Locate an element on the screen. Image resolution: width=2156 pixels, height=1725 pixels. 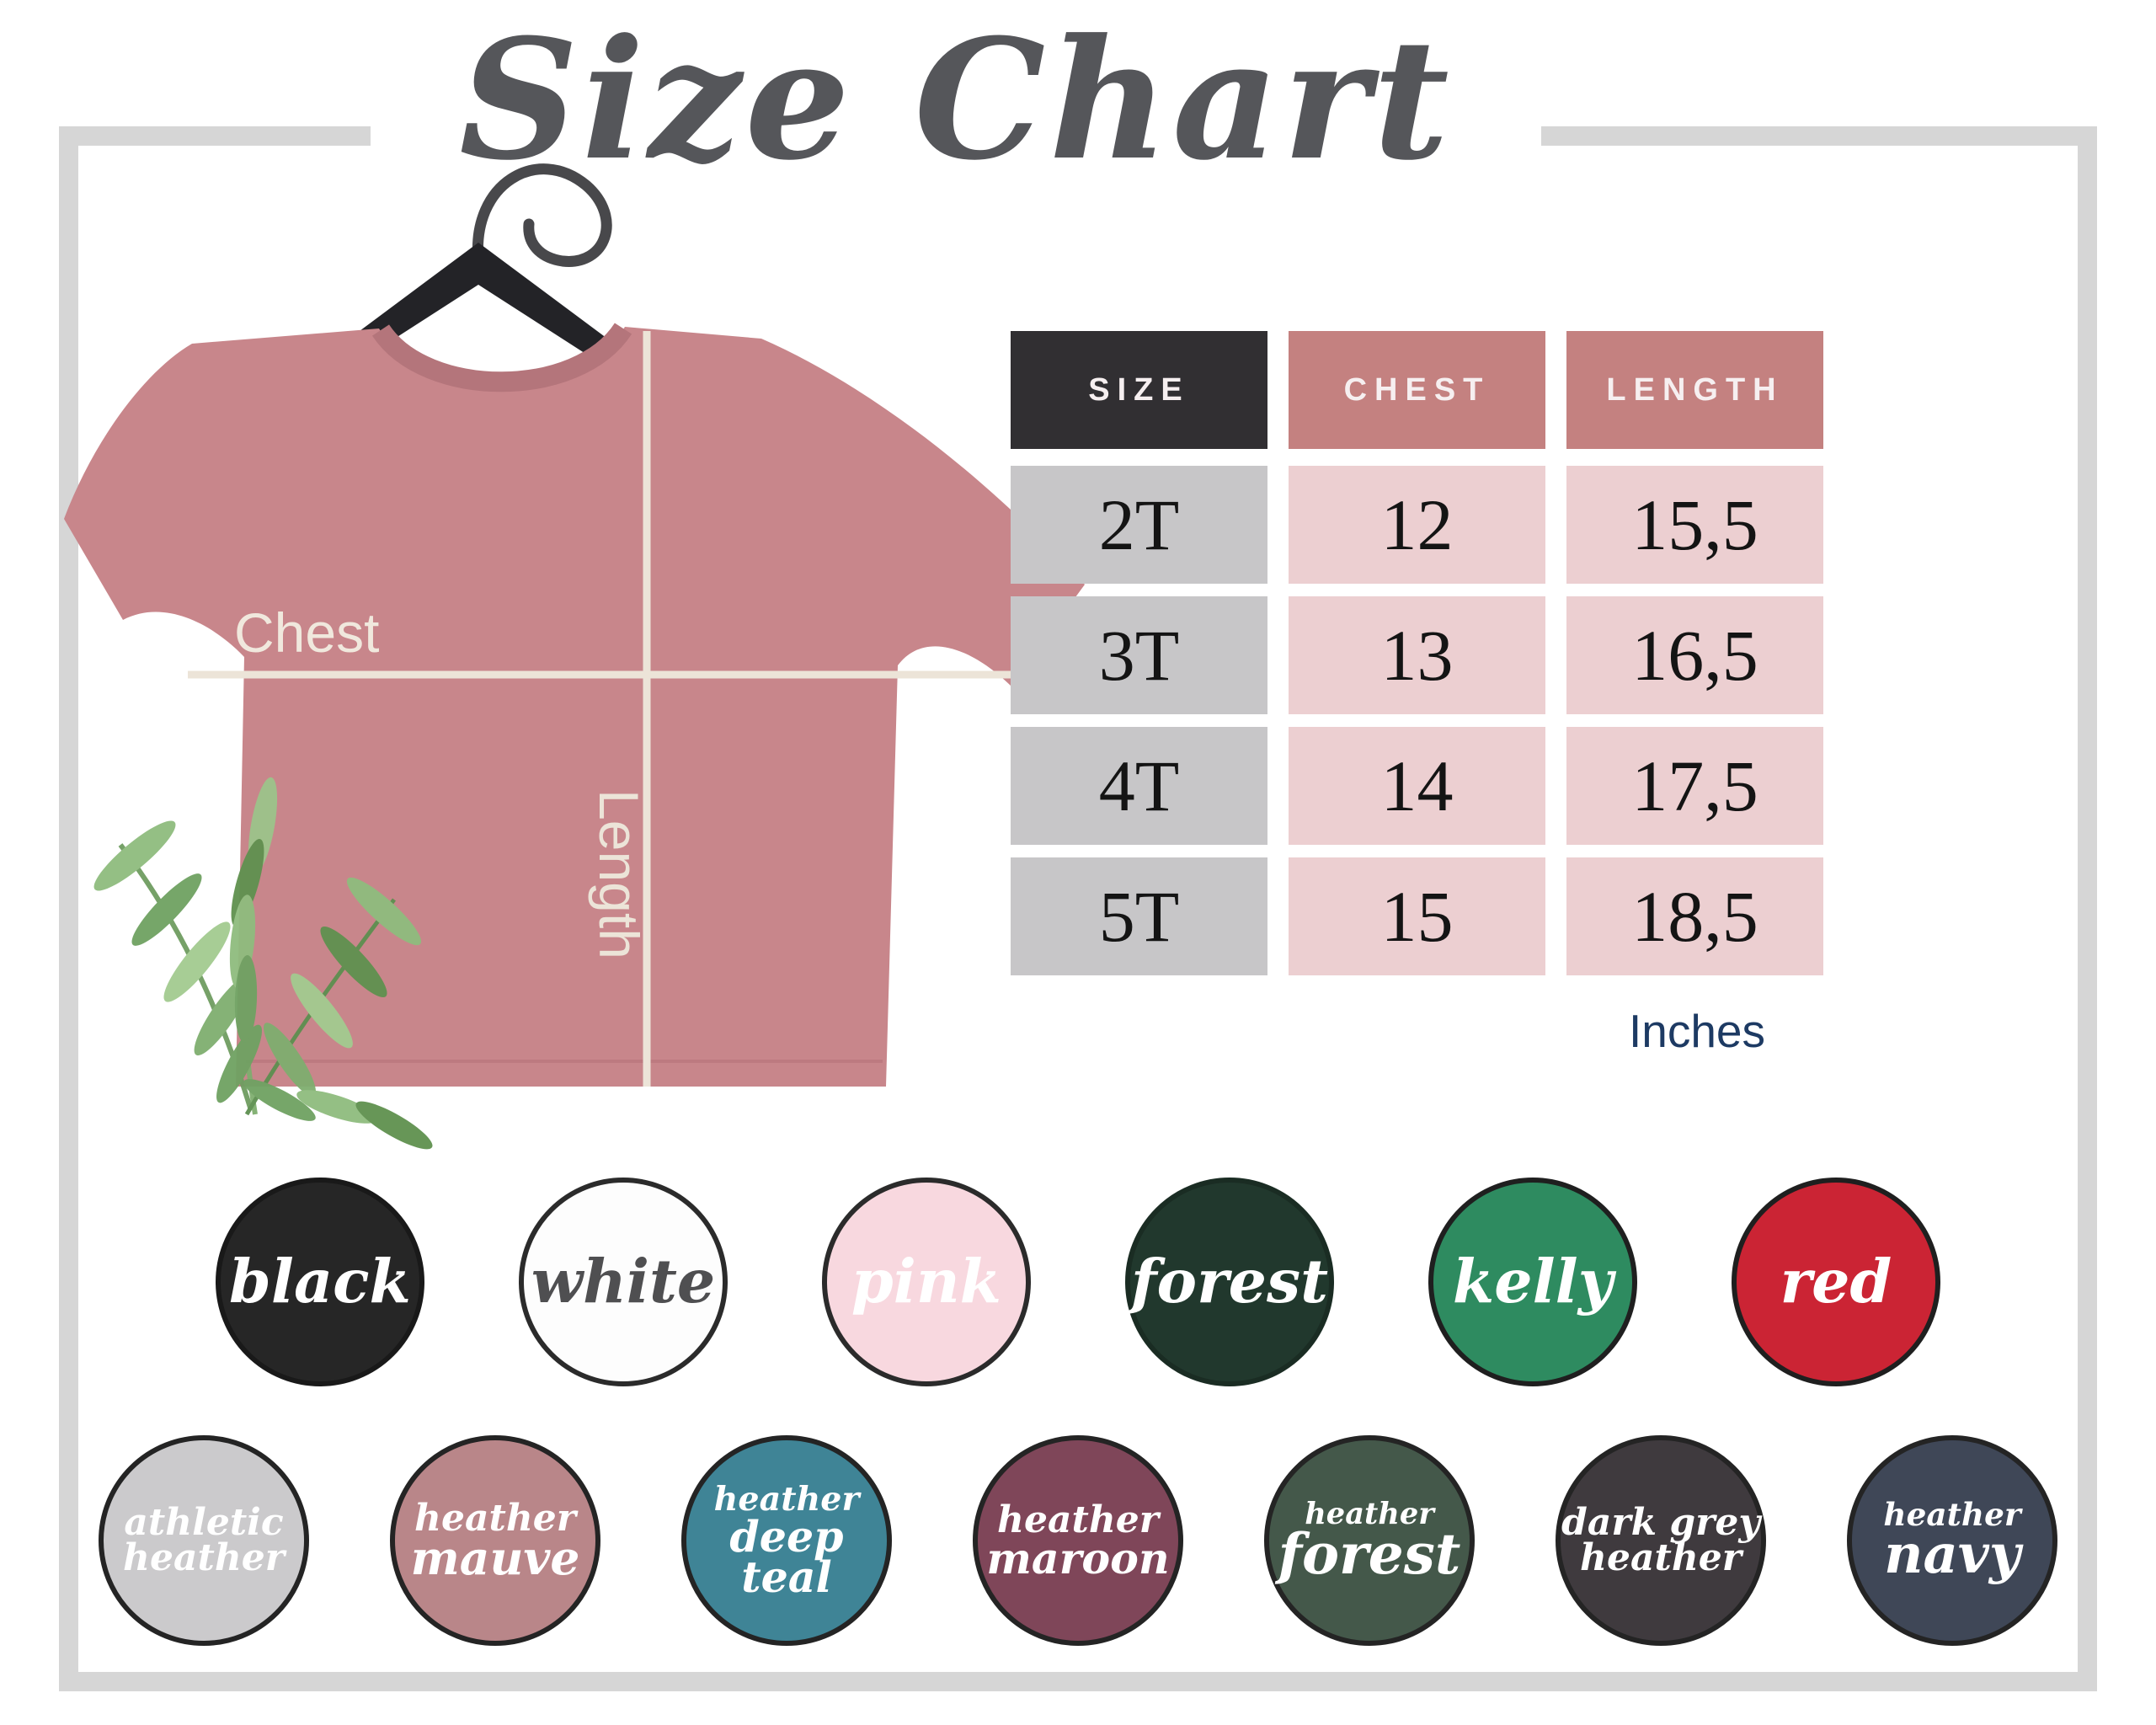
size-table-rows: 2T 12 15,5 3T 13 16,5 4T 14 17,5 5T 15 18,5 is located at coordinates (1419, 720).